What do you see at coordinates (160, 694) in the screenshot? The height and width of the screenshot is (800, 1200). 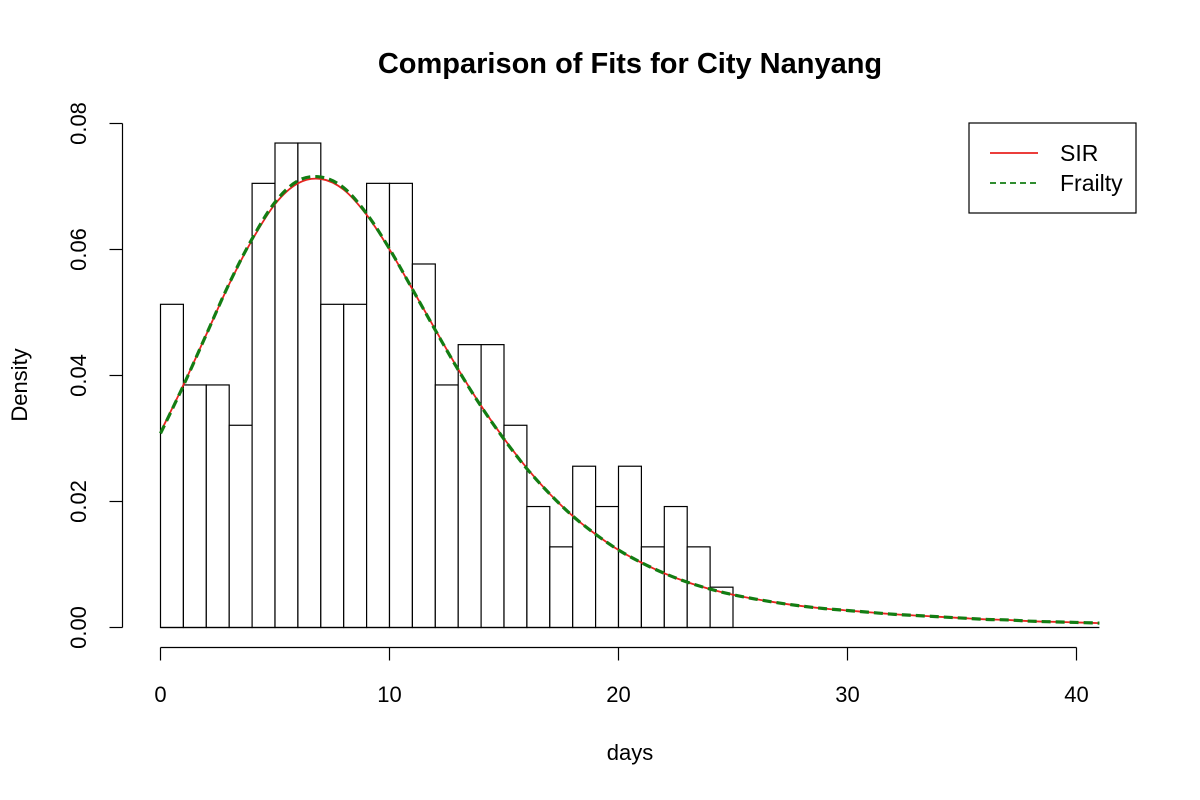 I see `x-tick-label: 0` at bounding box center [160, 694].